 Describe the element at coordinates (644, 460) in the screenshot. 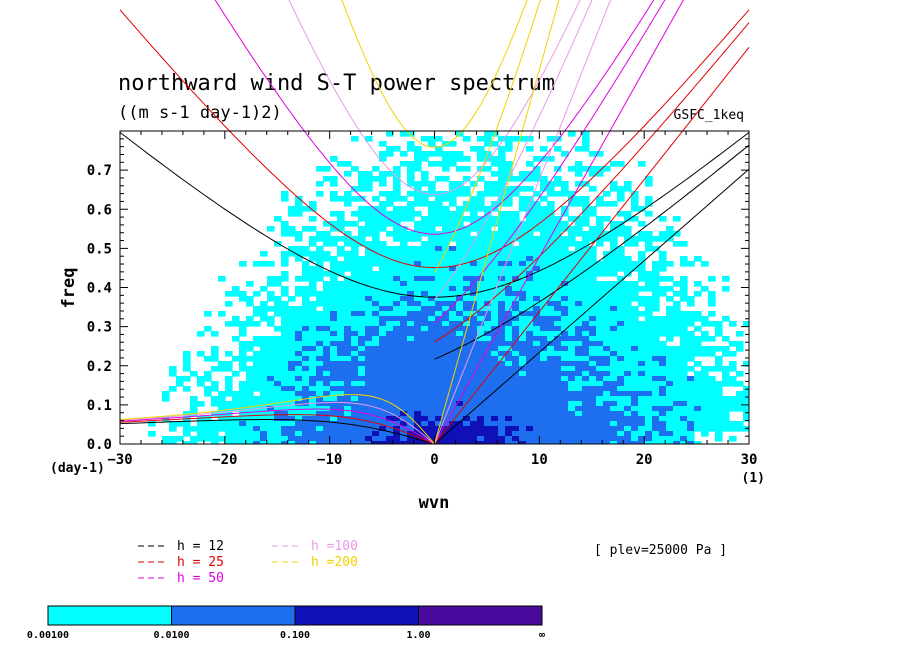

I see `x-tick-label: 20` at that location.